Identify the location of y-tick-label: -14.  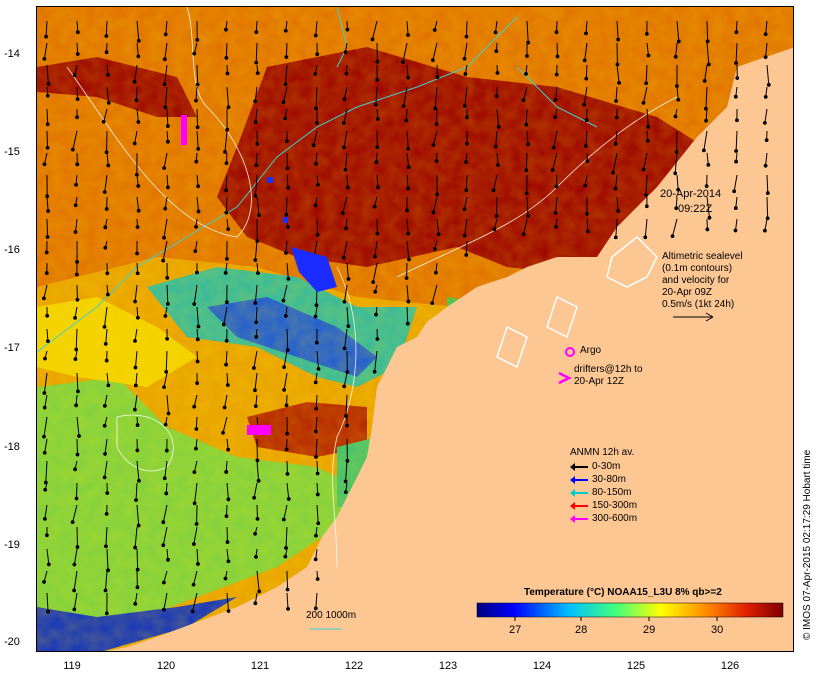
(12, 54).